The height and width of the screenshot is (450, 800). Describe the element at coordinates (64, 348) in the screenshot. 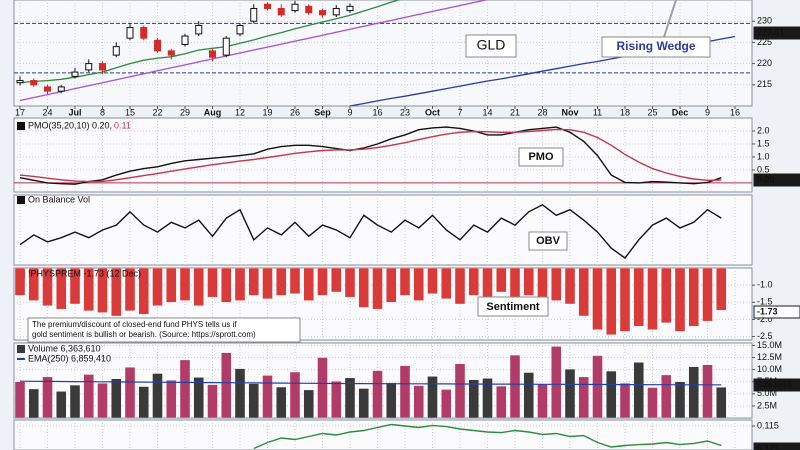

I see `panel-title: Volume 6,363,610` at that location.